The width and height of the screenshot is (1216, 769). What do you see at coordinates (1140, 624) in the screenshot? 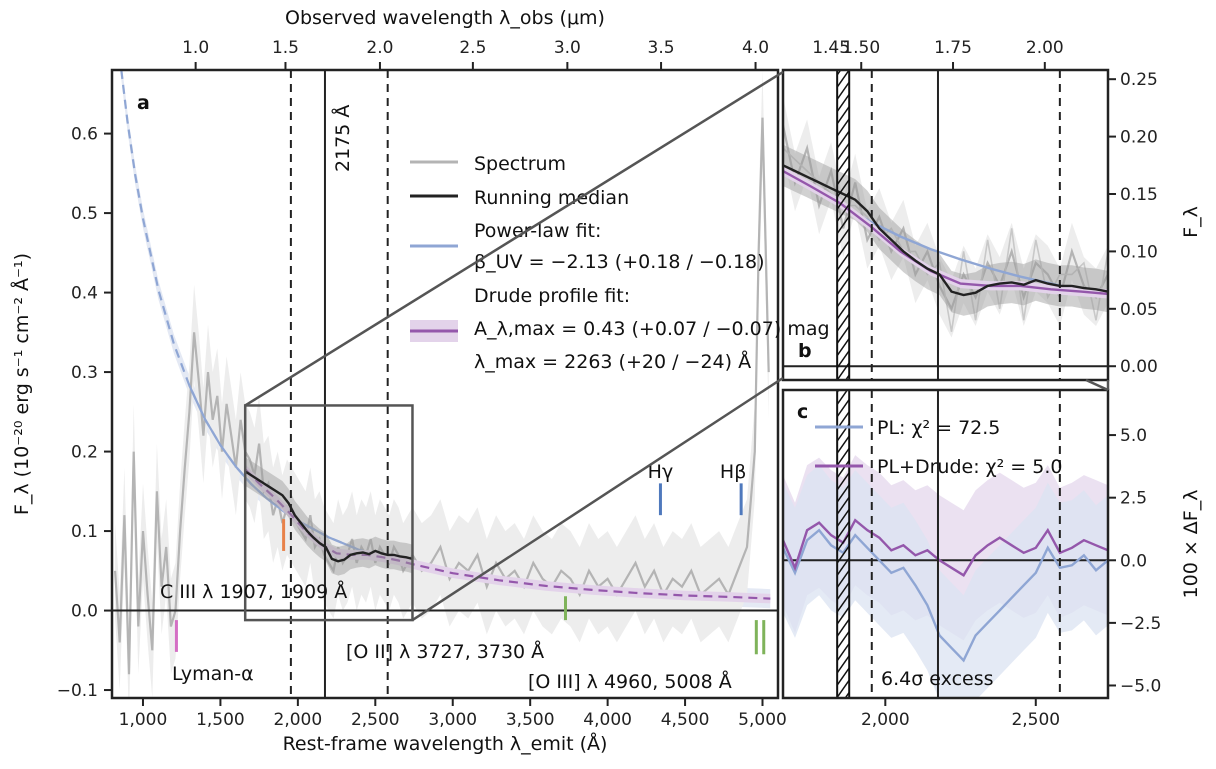
I see `c-y-tick-label-1: −2.5` at bounding box center [1140, 624].